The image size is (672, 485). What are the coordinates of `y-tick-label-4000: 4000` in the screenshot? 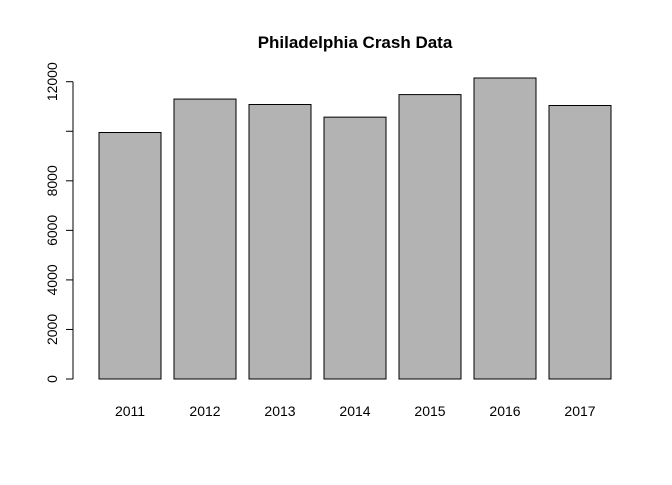 It's located at (52, 279).